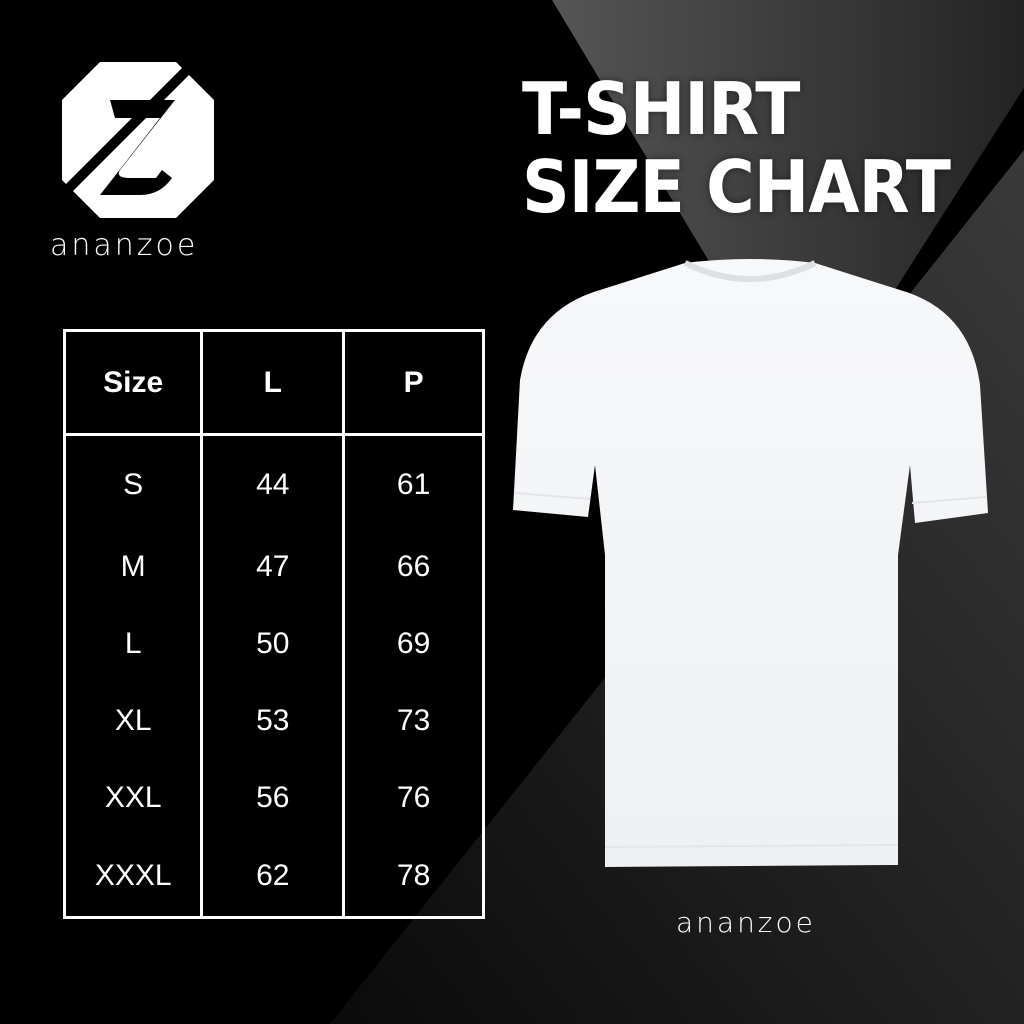 Image resolution: width=1024 pixels, height=1024 pixels. I want to click on table-header-row: Size L P, so click(273, 382).